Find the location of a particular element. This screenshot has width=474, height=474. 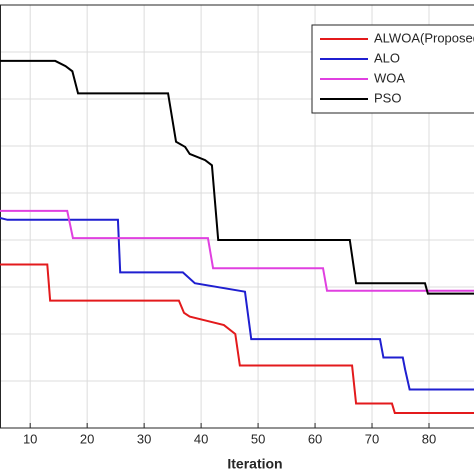

legend: ALWOA(Proposed) ALO WOA PSO is located at coordinates (392, 69).